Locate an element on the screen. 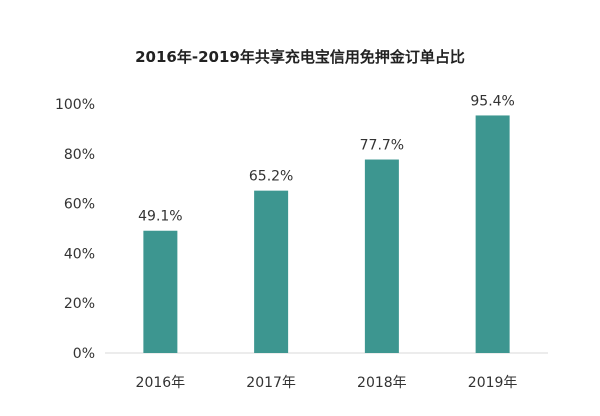  x-tick-label: 2018年 is located at coordinates (382, 383).